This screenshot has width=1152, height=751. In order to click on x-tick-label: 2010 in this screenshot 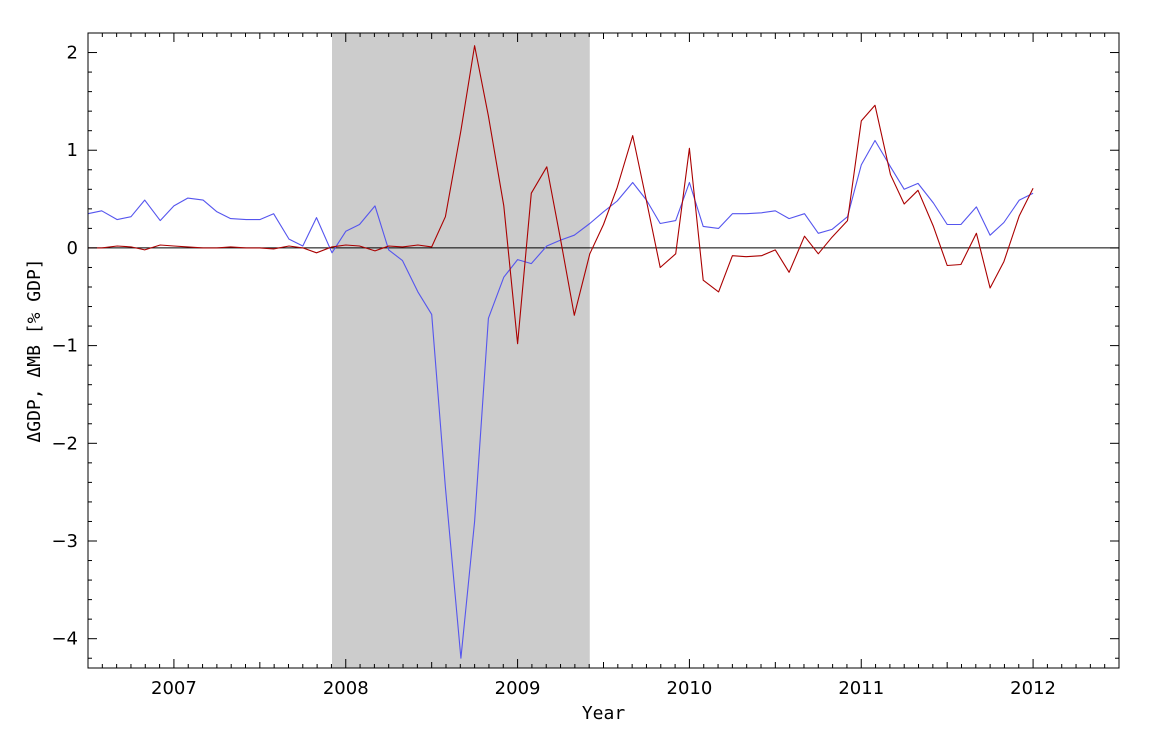, I will do `click(690, 688)`.